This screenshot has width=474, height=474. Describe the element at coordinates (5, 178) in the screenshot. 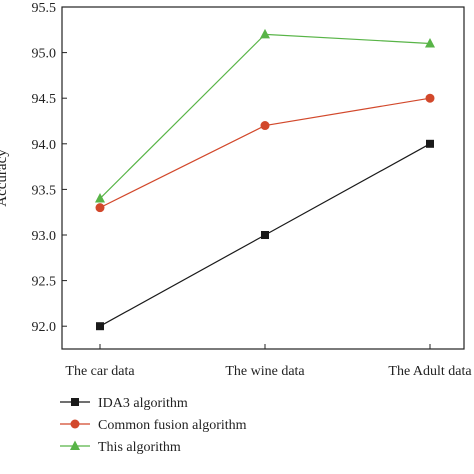

I see `y-axis-title: Accuracy` at that location.